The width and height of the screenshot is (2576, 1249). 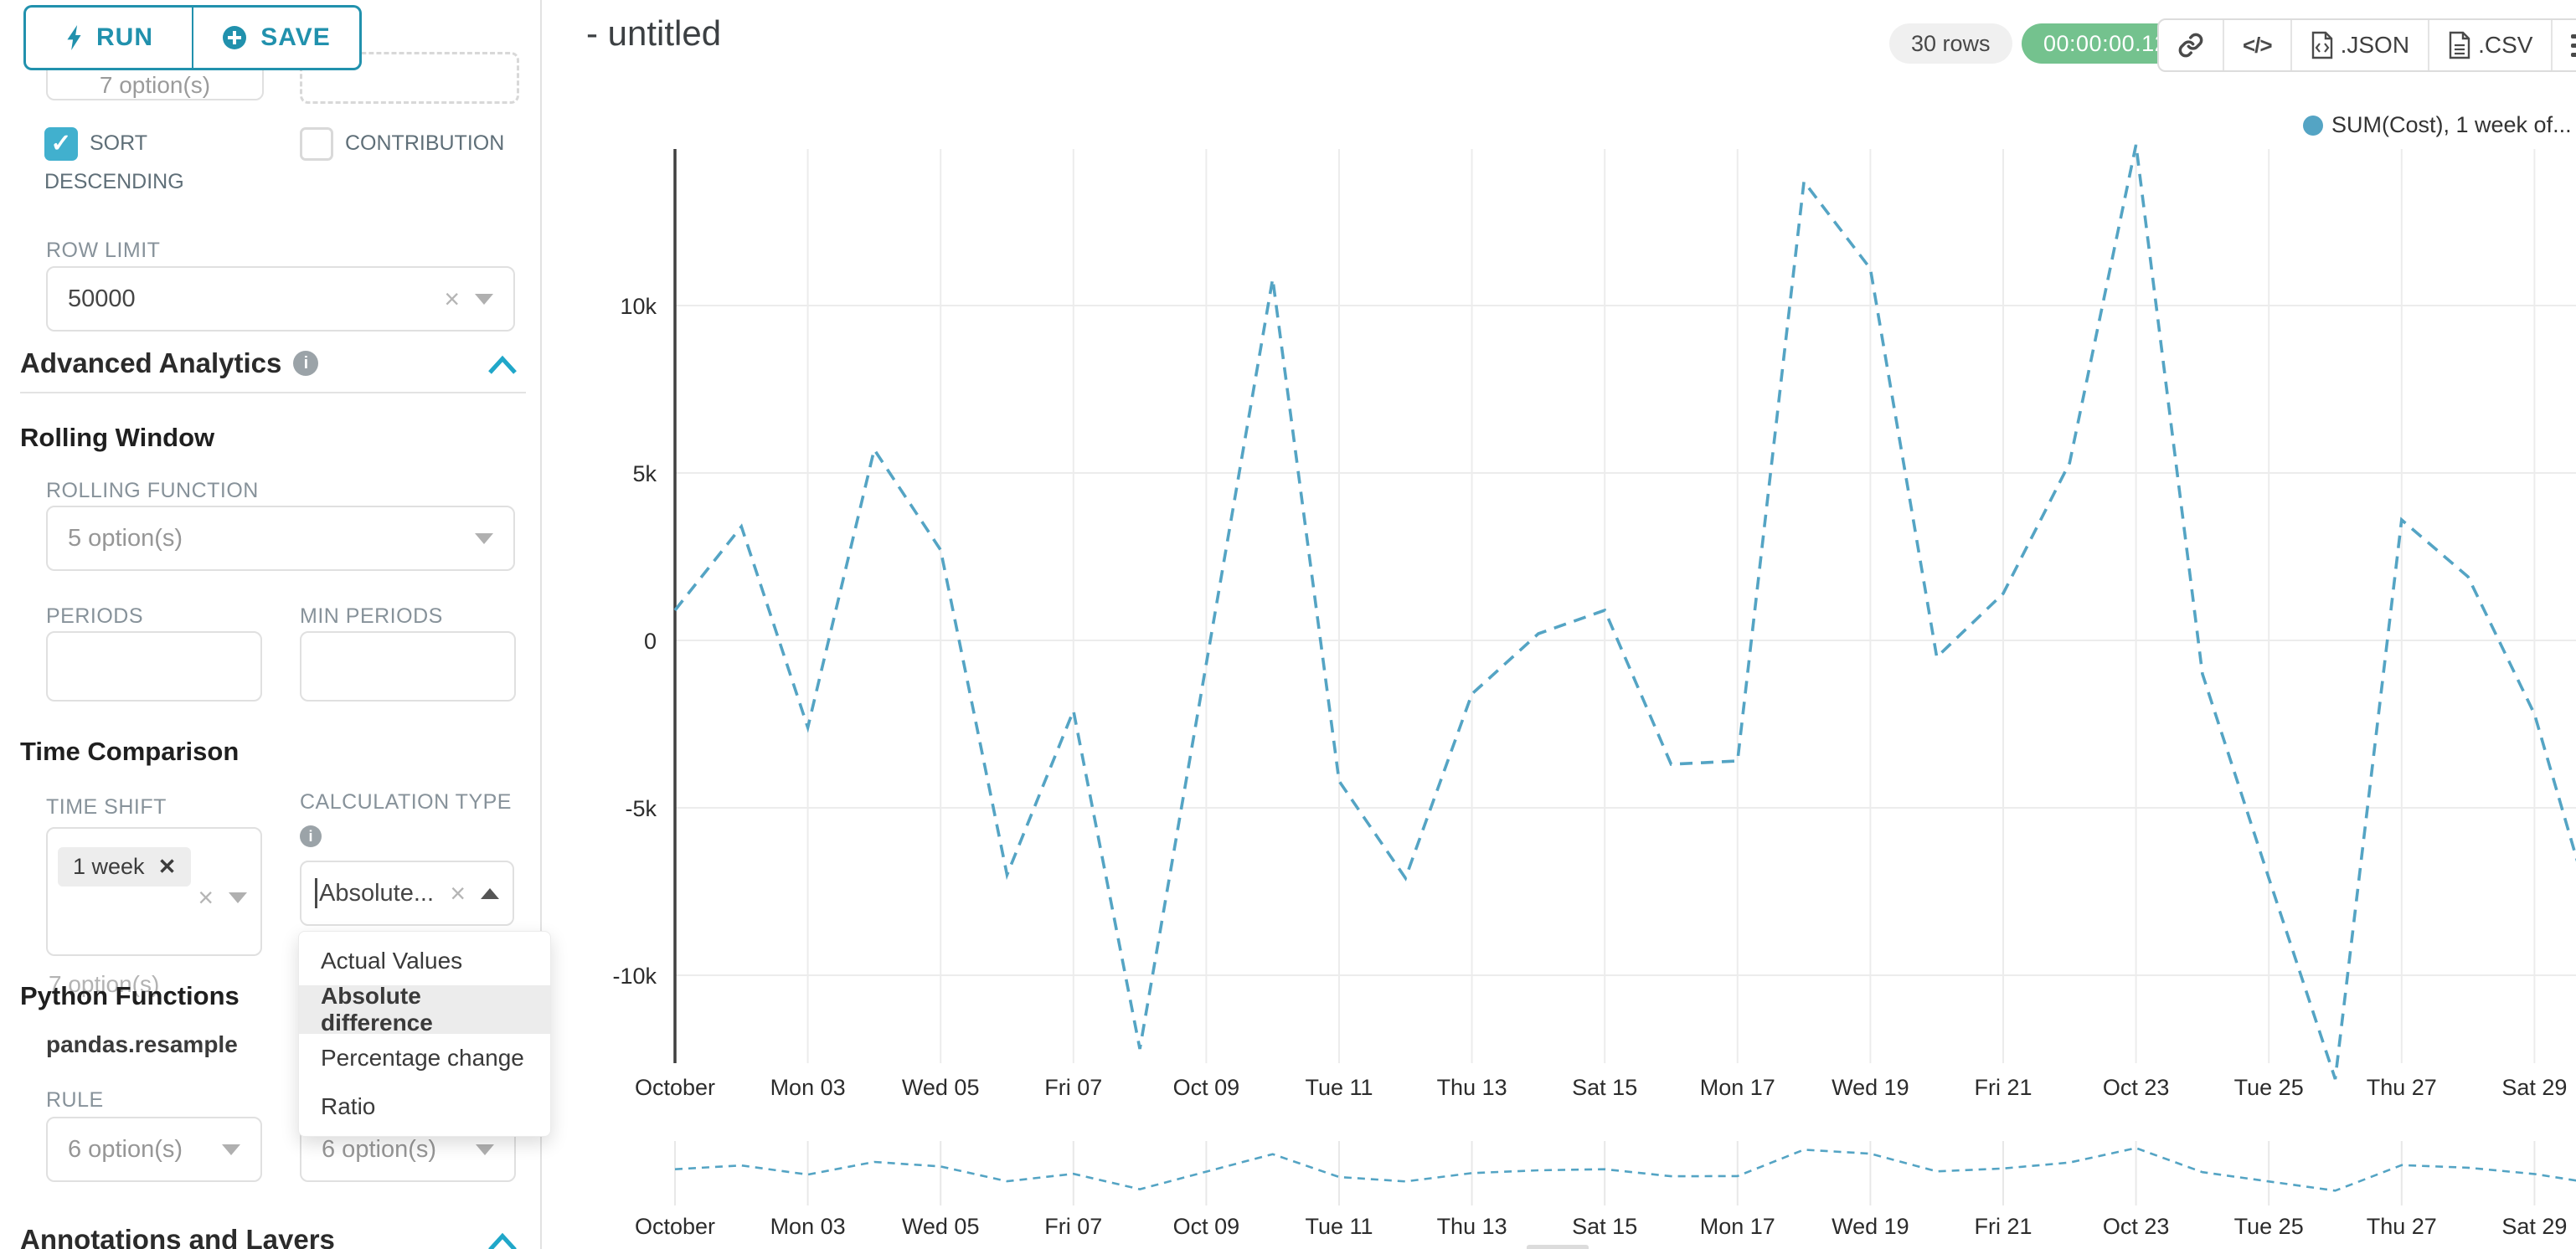 What do you see at coordinates (154, 891) in the screenshot?
I see `time-shift-select: 1 week ✕ ×` at bounding box center [154, 891].